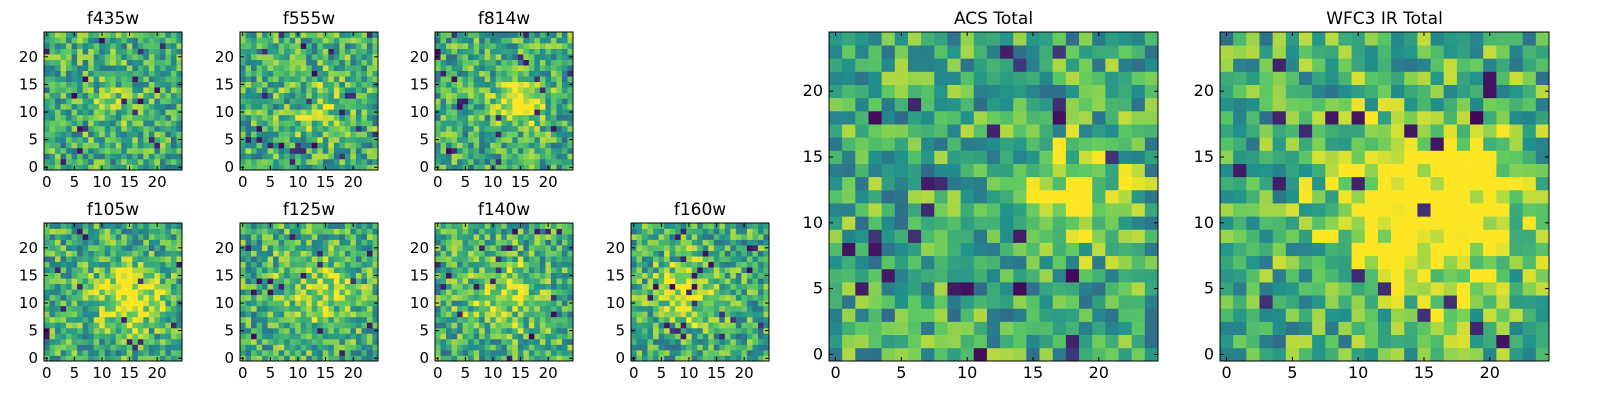  Describe the element at coordinates (229, 331) in the screenshot. I see `y-tick-label: 5` at that location.